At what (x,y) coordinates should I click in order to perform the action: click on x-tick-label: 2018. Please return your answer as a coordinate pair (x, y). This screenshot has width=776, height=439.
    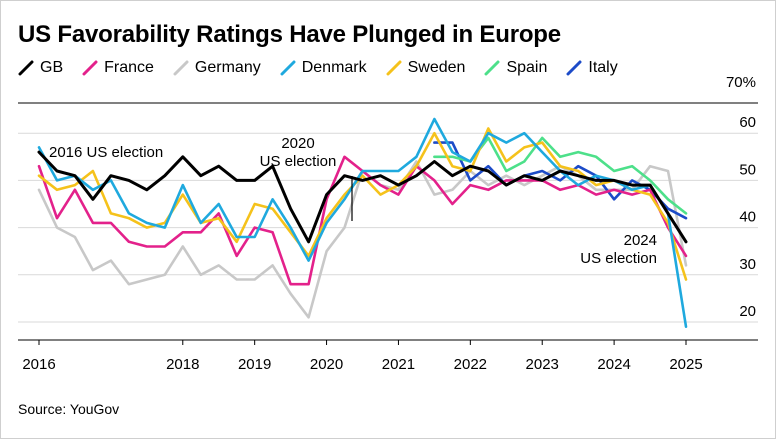
    Looking at the image, I should click on (182, 364).